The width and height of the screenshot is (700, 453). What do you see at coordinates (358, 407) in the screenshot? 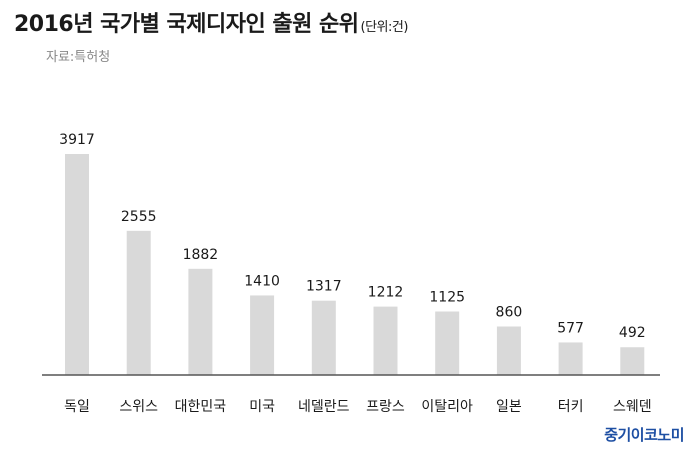
I see `category-labels-group: 독일 스위스 대한민국 미국 네델란드 프랑스 이탈리아 일본 터키 스웨덴` at bounding box center [358, 407].